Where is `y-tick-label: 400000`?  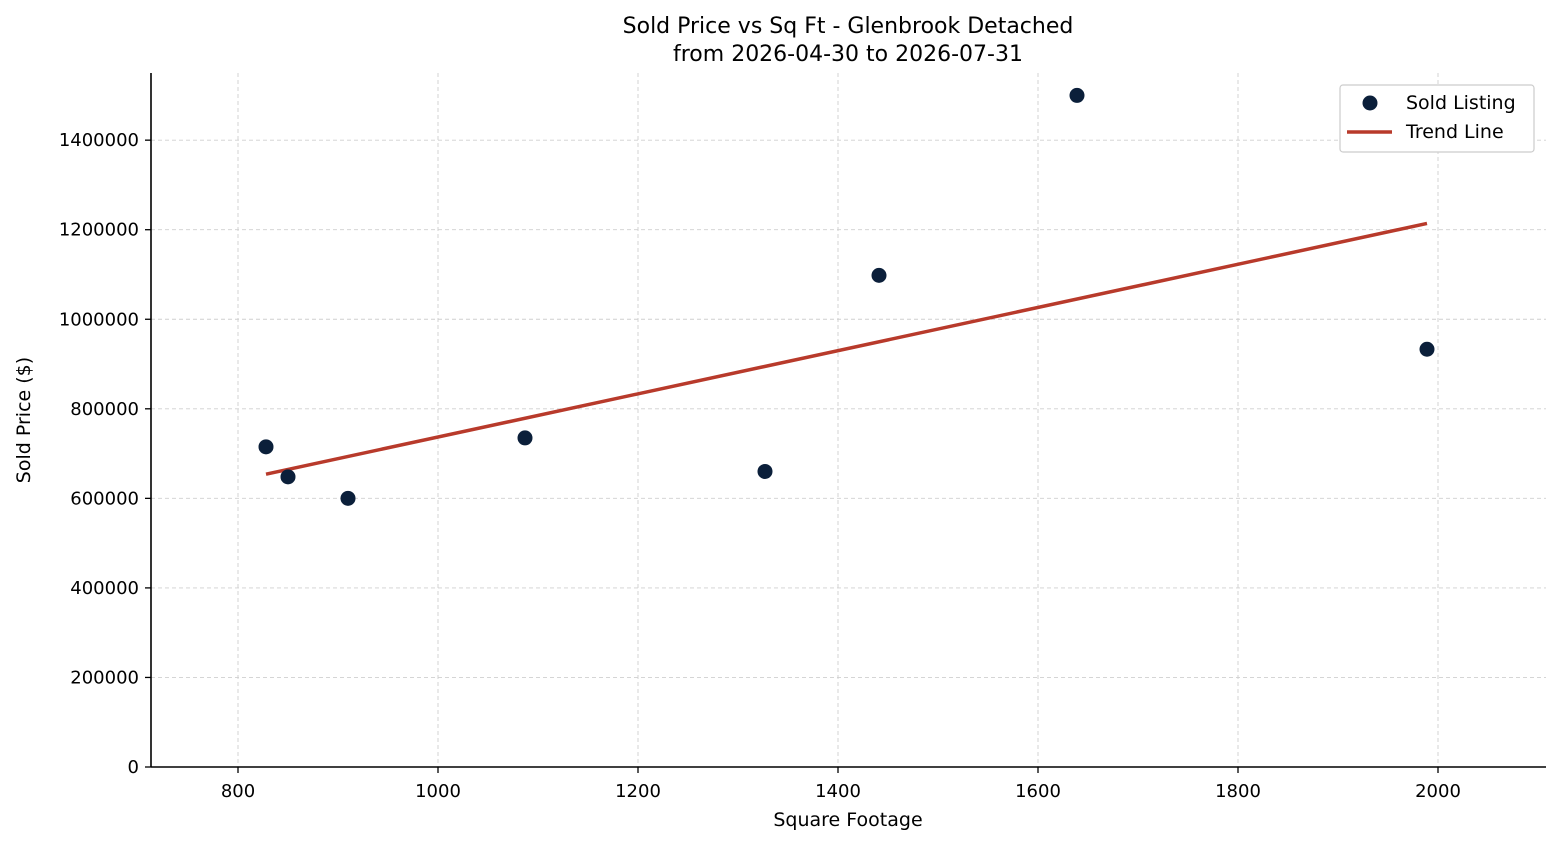 y-tick-label: 400000 is located at coordinates (104, 588).